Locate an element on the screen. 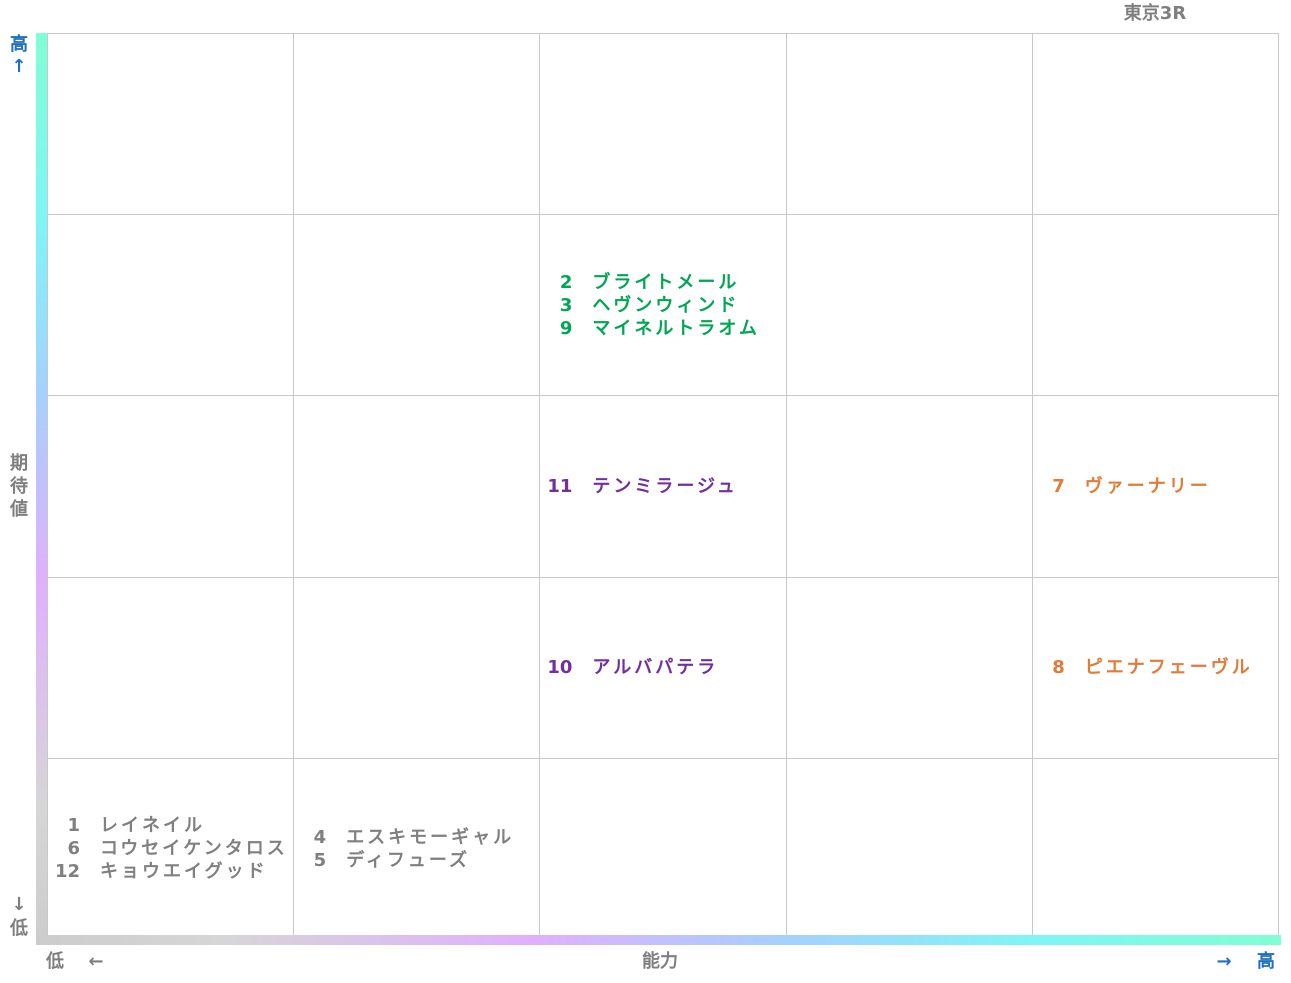 Image resolution: width=1291 pixels, height=983 pixels. grid-cell: 10 アルバパテラ is located at coordinates (662, 668).